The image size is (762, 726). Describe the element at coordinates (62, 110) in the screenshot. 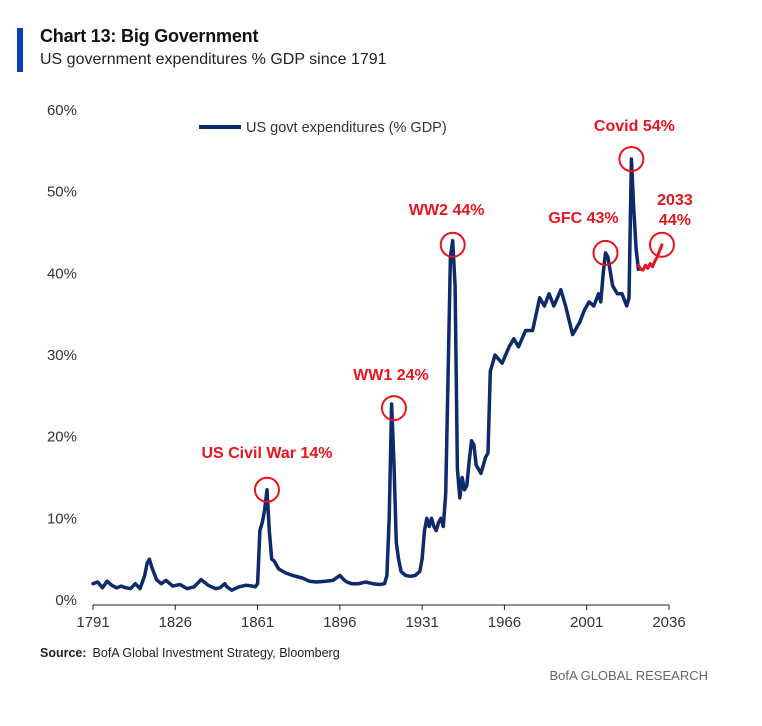

I see `y-tick-label: 60%` at that location.